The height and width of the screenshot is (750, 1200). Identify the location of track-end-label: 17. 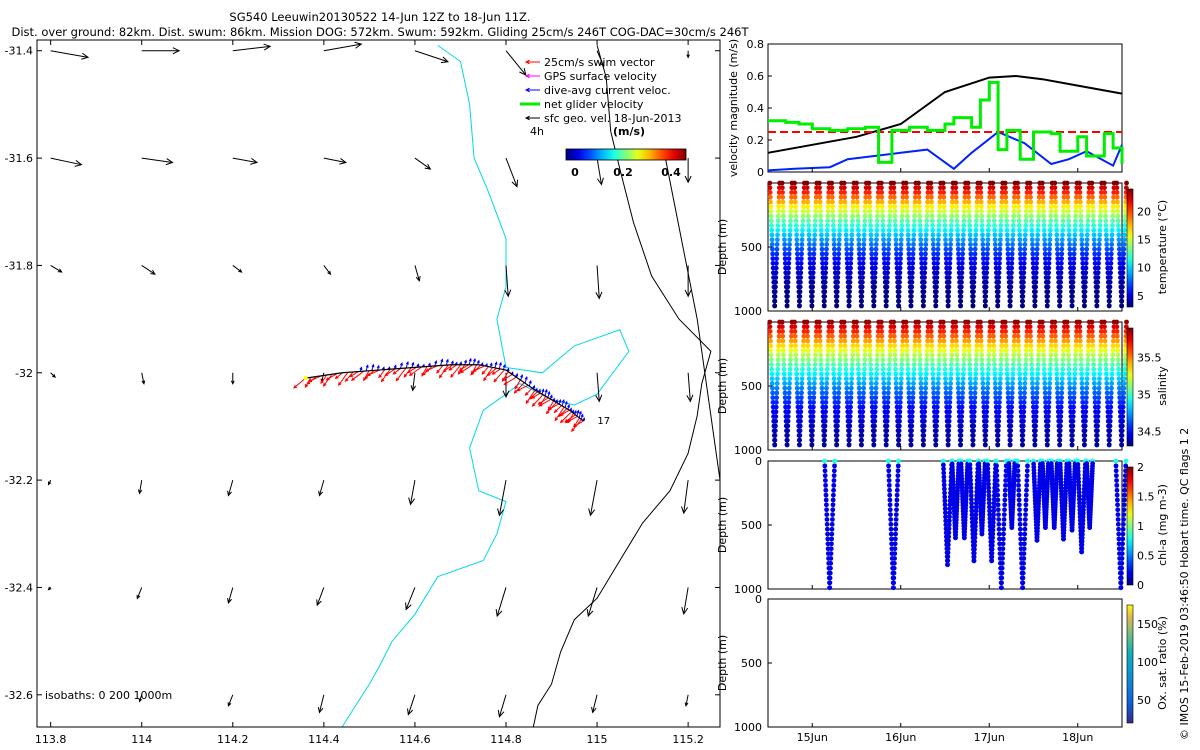
(603, 421).